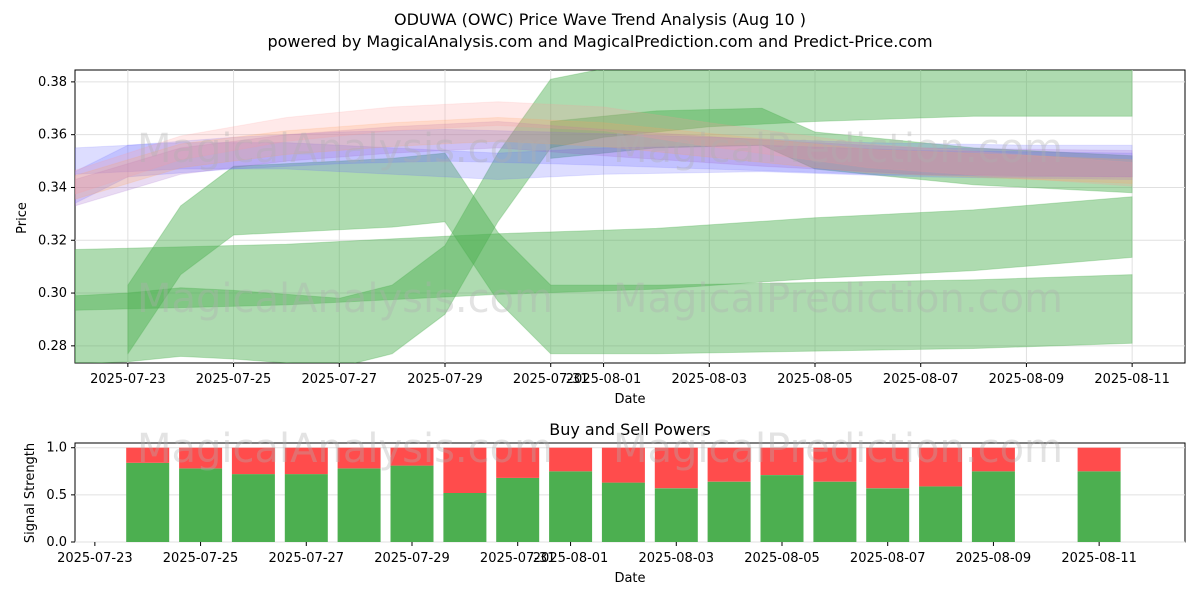 The height and width of the screenshot is (600, 1200). What do you see at coordinates (52, 240) in the screenshot?
I see `price-y-tick-label: 0.32` at bounding box center [52, 240].